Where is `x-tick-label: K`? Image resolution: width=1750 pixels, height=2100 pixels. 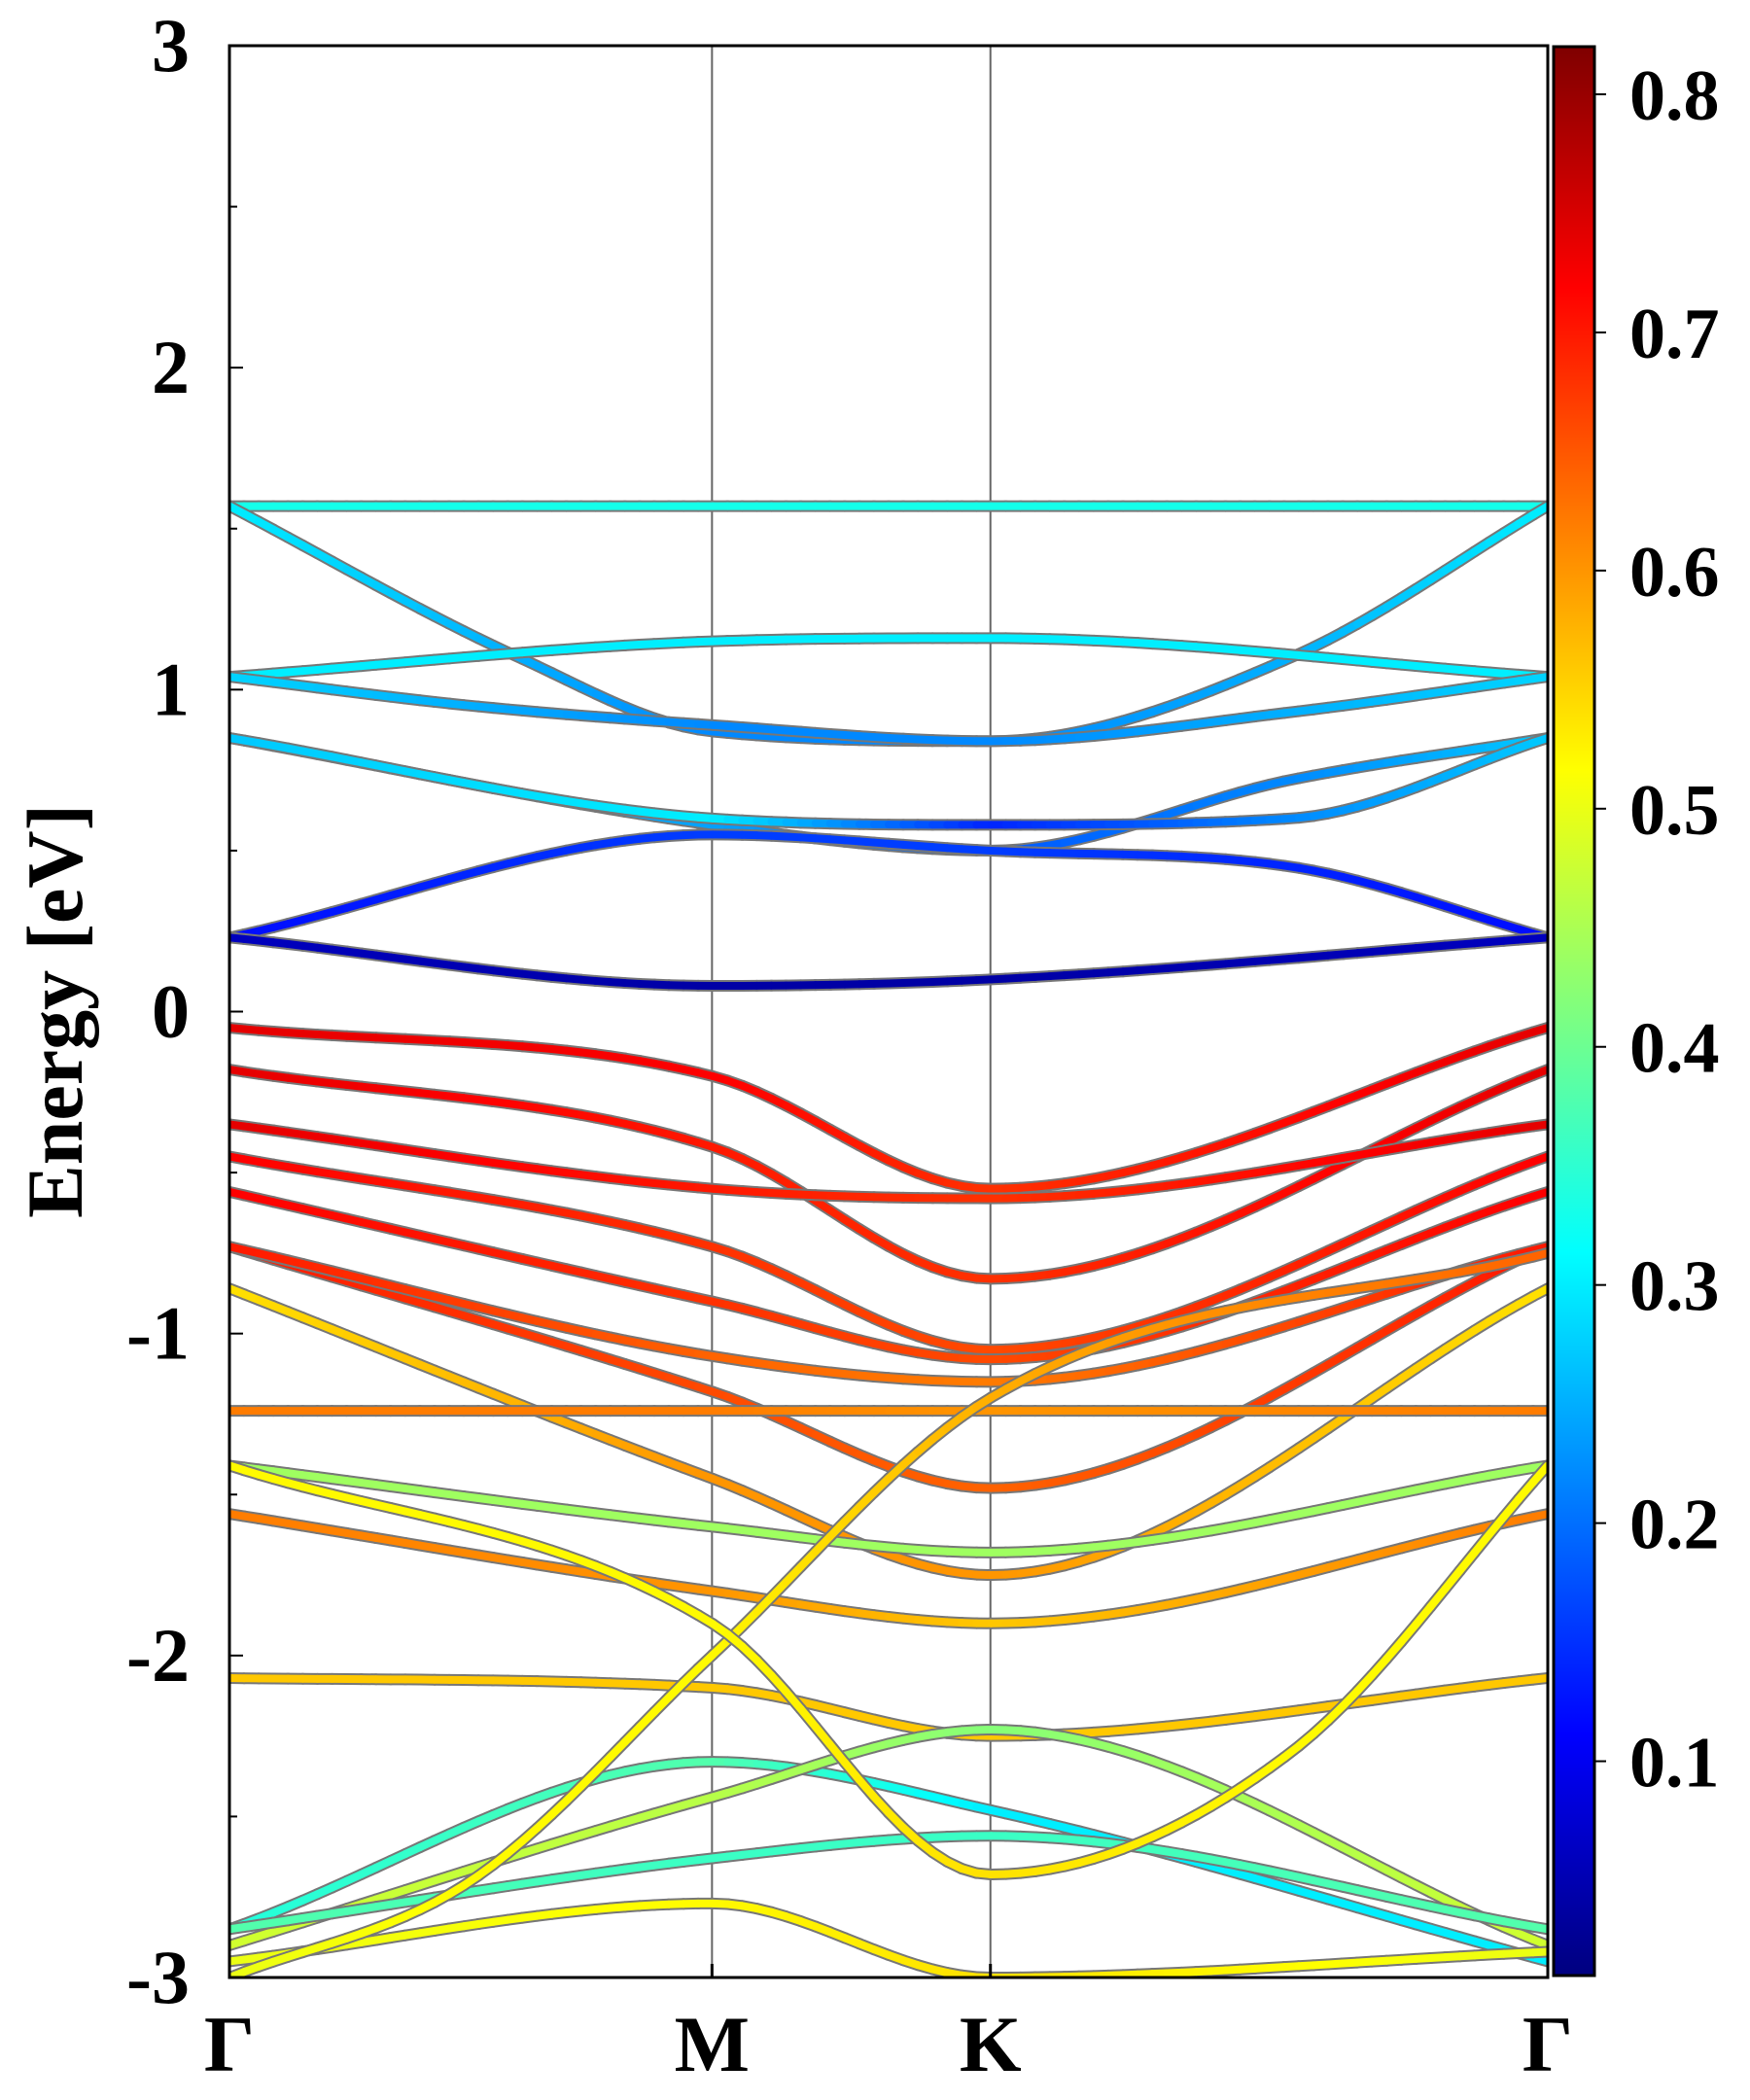 x-tick-label: K is located at coordinates (991, 2044).